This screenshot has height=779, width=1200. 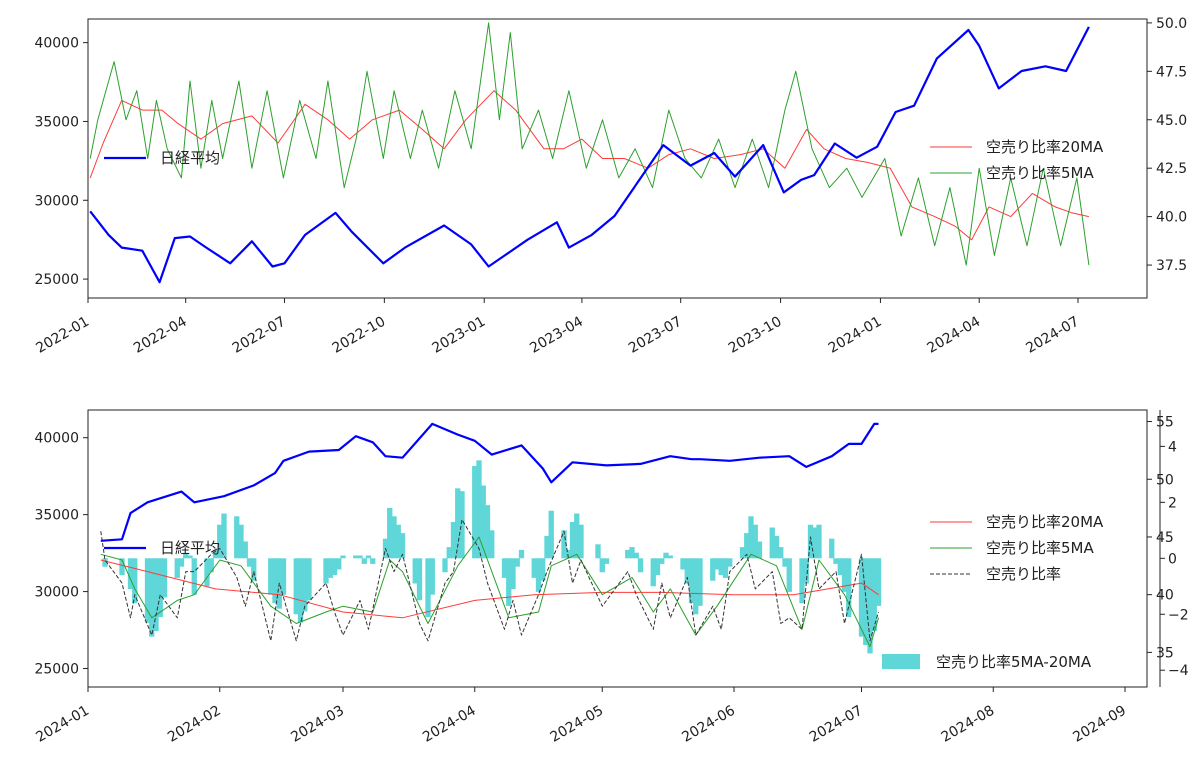 What do you see at coordinates (708, 724) in the screenshot?
I see `x-tick-label: 2024-06` at bounding box center [708, 724].